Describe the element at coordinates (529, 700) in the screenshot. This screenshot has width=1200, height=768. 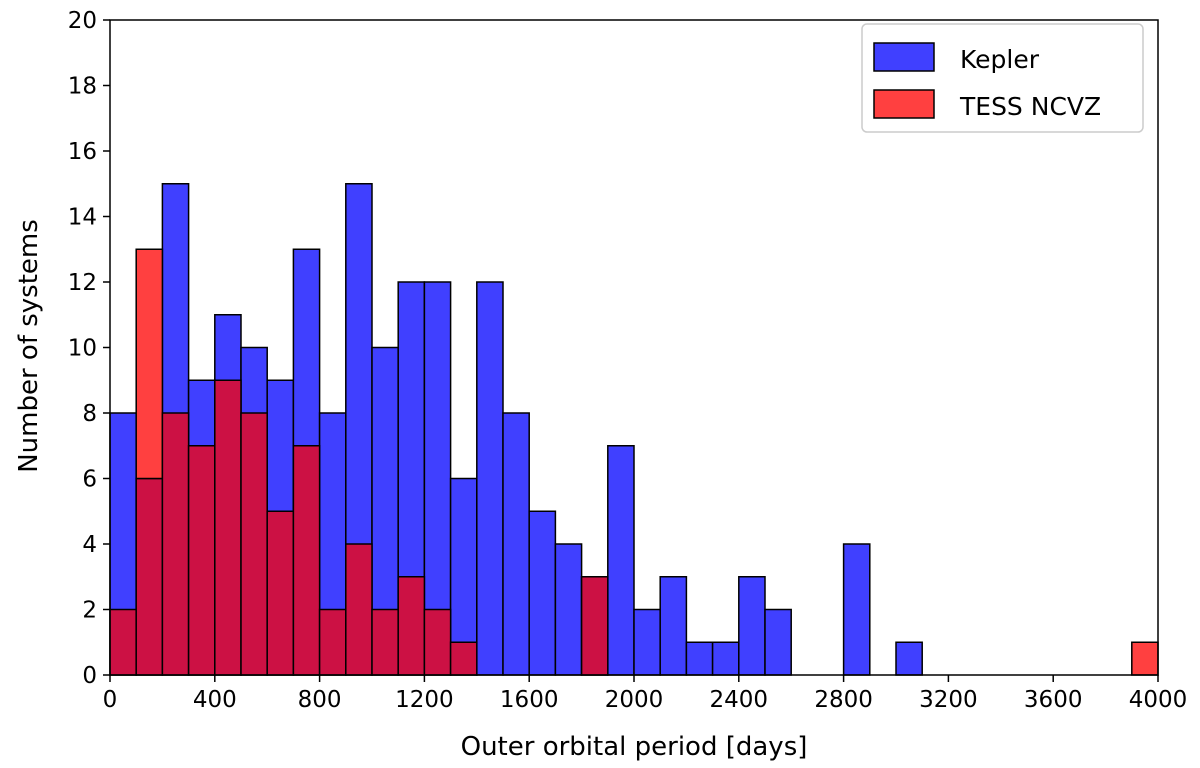
I see `x-tick-label: 1600` at that location.